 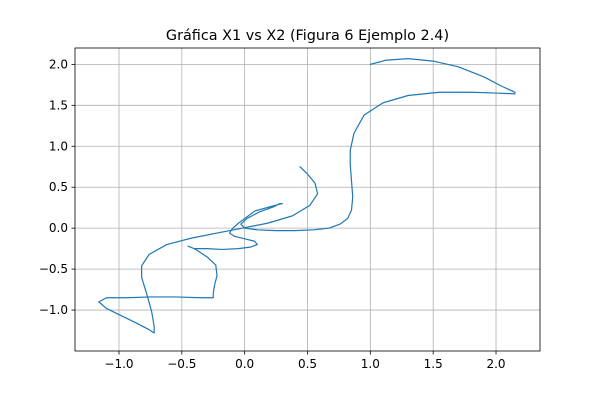 What do you see at coordinates (53, 269) in the screenshot?
I see `y-tick-label: −0.5` at bounding box center [53, 269].